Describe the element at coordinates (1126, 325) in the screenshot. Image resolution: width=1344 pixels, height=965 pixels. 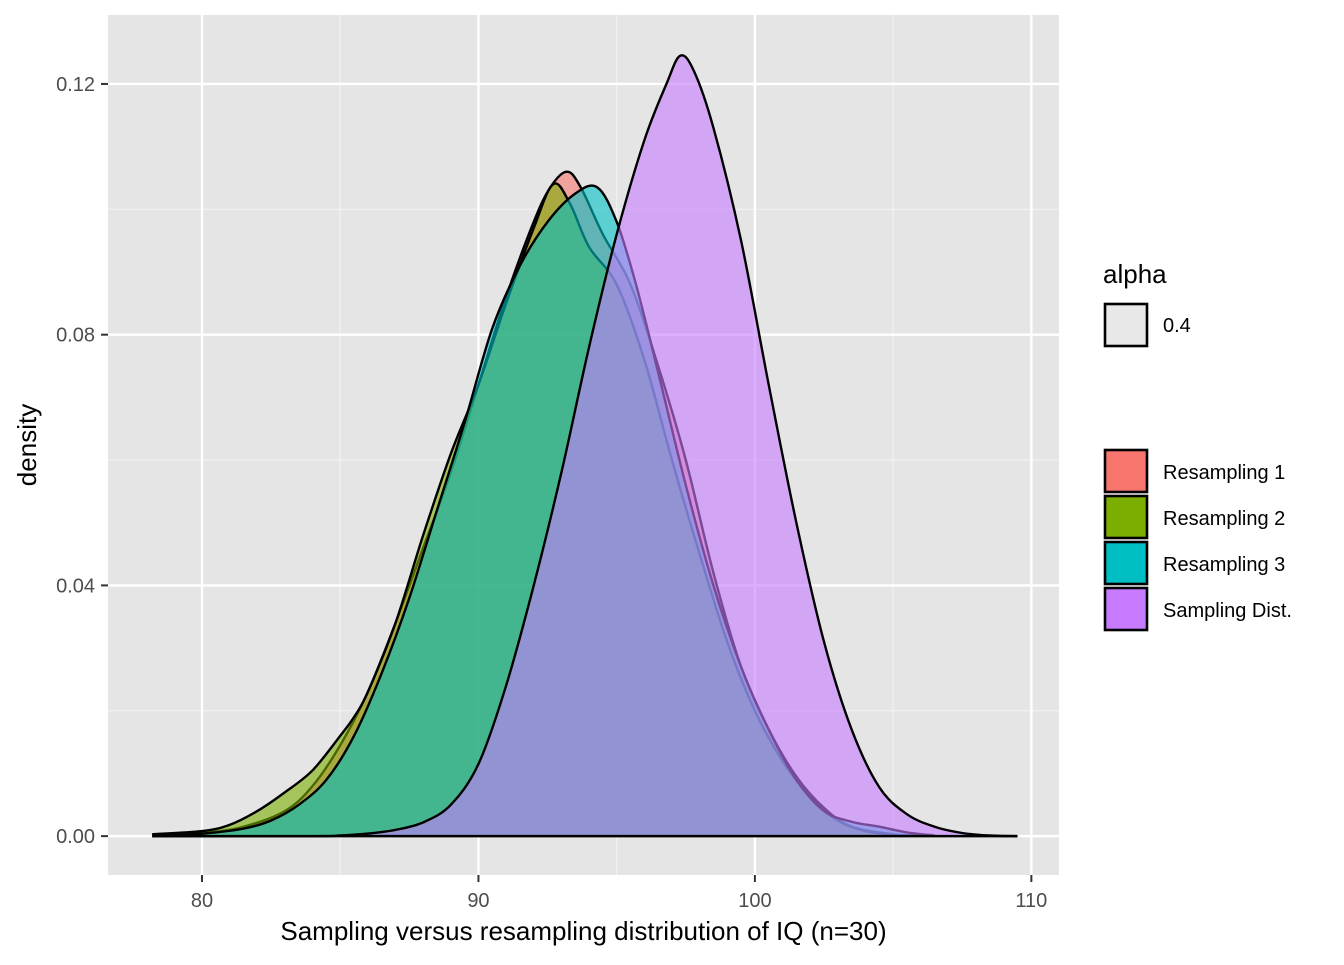
I see `alpha-legend-key` at that location.